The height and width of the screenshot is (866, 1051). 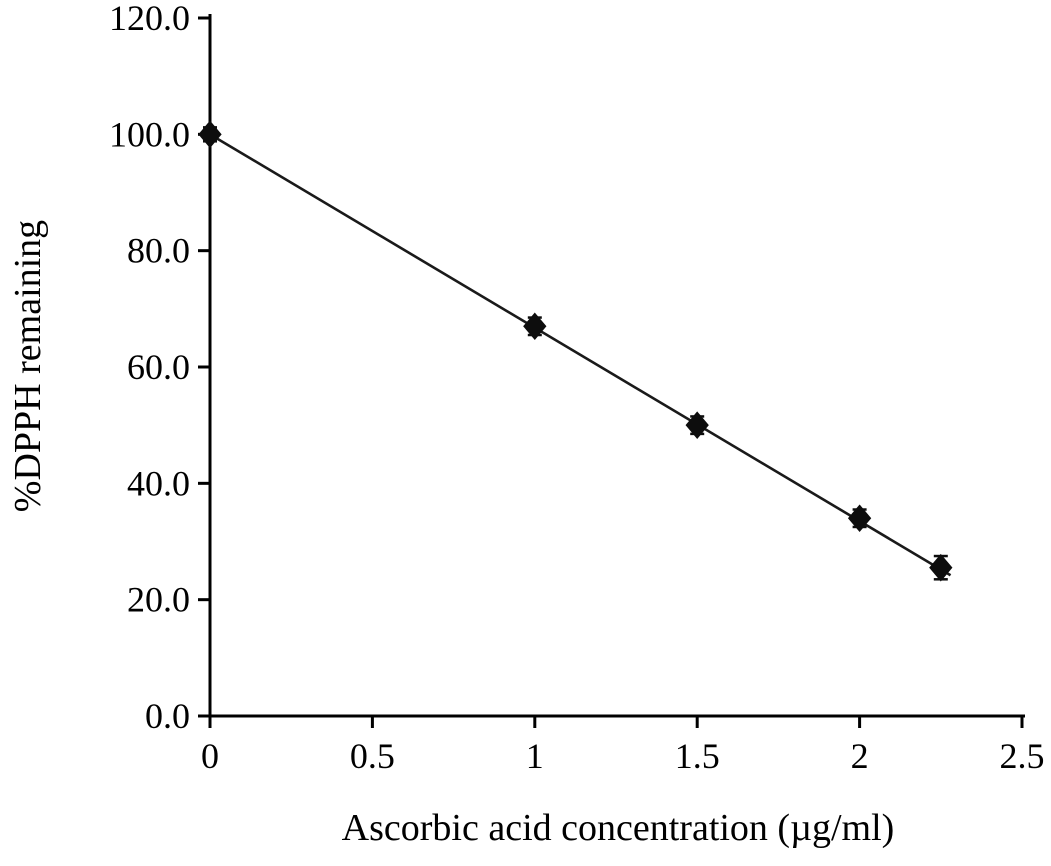 I want to click on x-tick-label: 2.5, so click(x=1022, y=756).